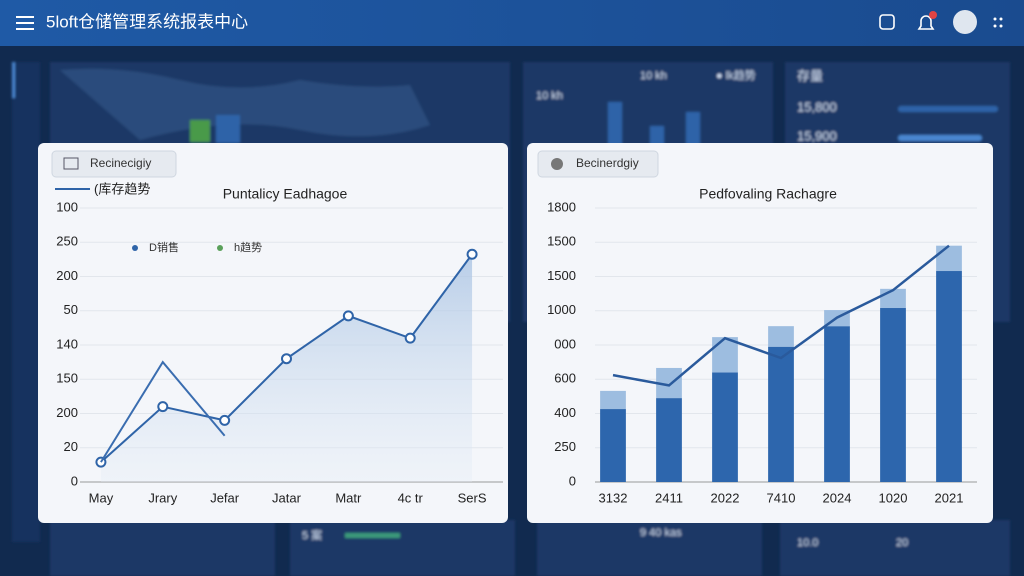 The height and width of the screenshot is (576, 1024). I want to click on x-tick-label: Jefar, so click(225, 497).